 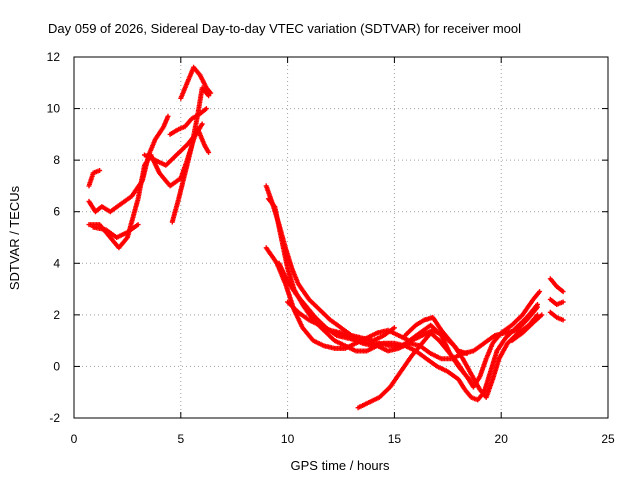 What do you see at coordinates (56, 366) in the screenshot?
I see `y-tick-label: 0` at bounding box center [56, 366].